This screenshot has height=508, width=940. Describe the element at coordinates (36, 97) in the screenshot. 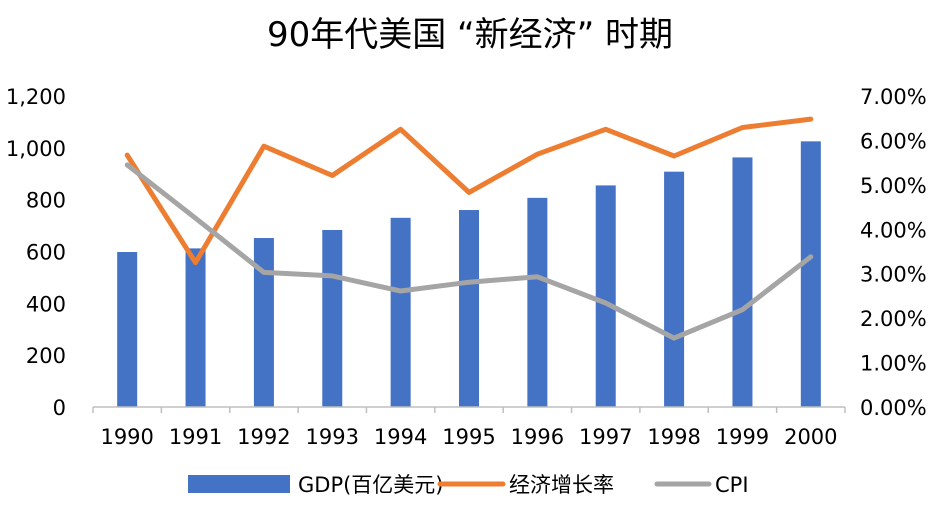

I see `y-left-tick-label: 1,200` at that location.